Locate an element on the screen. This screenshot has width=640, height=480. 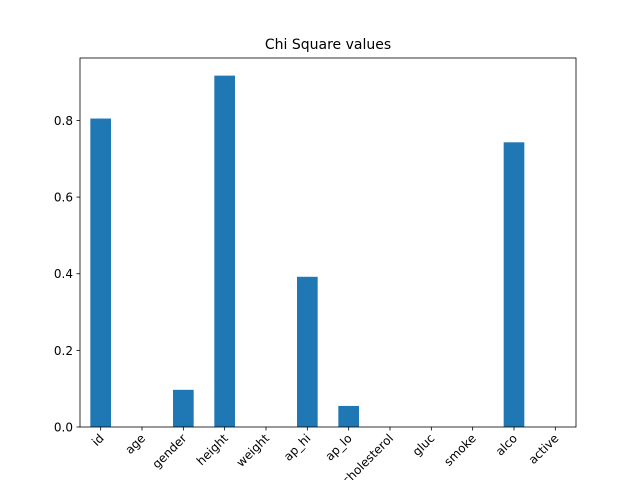
chart-title: Chi Square values is located at coordinates (328, 45).